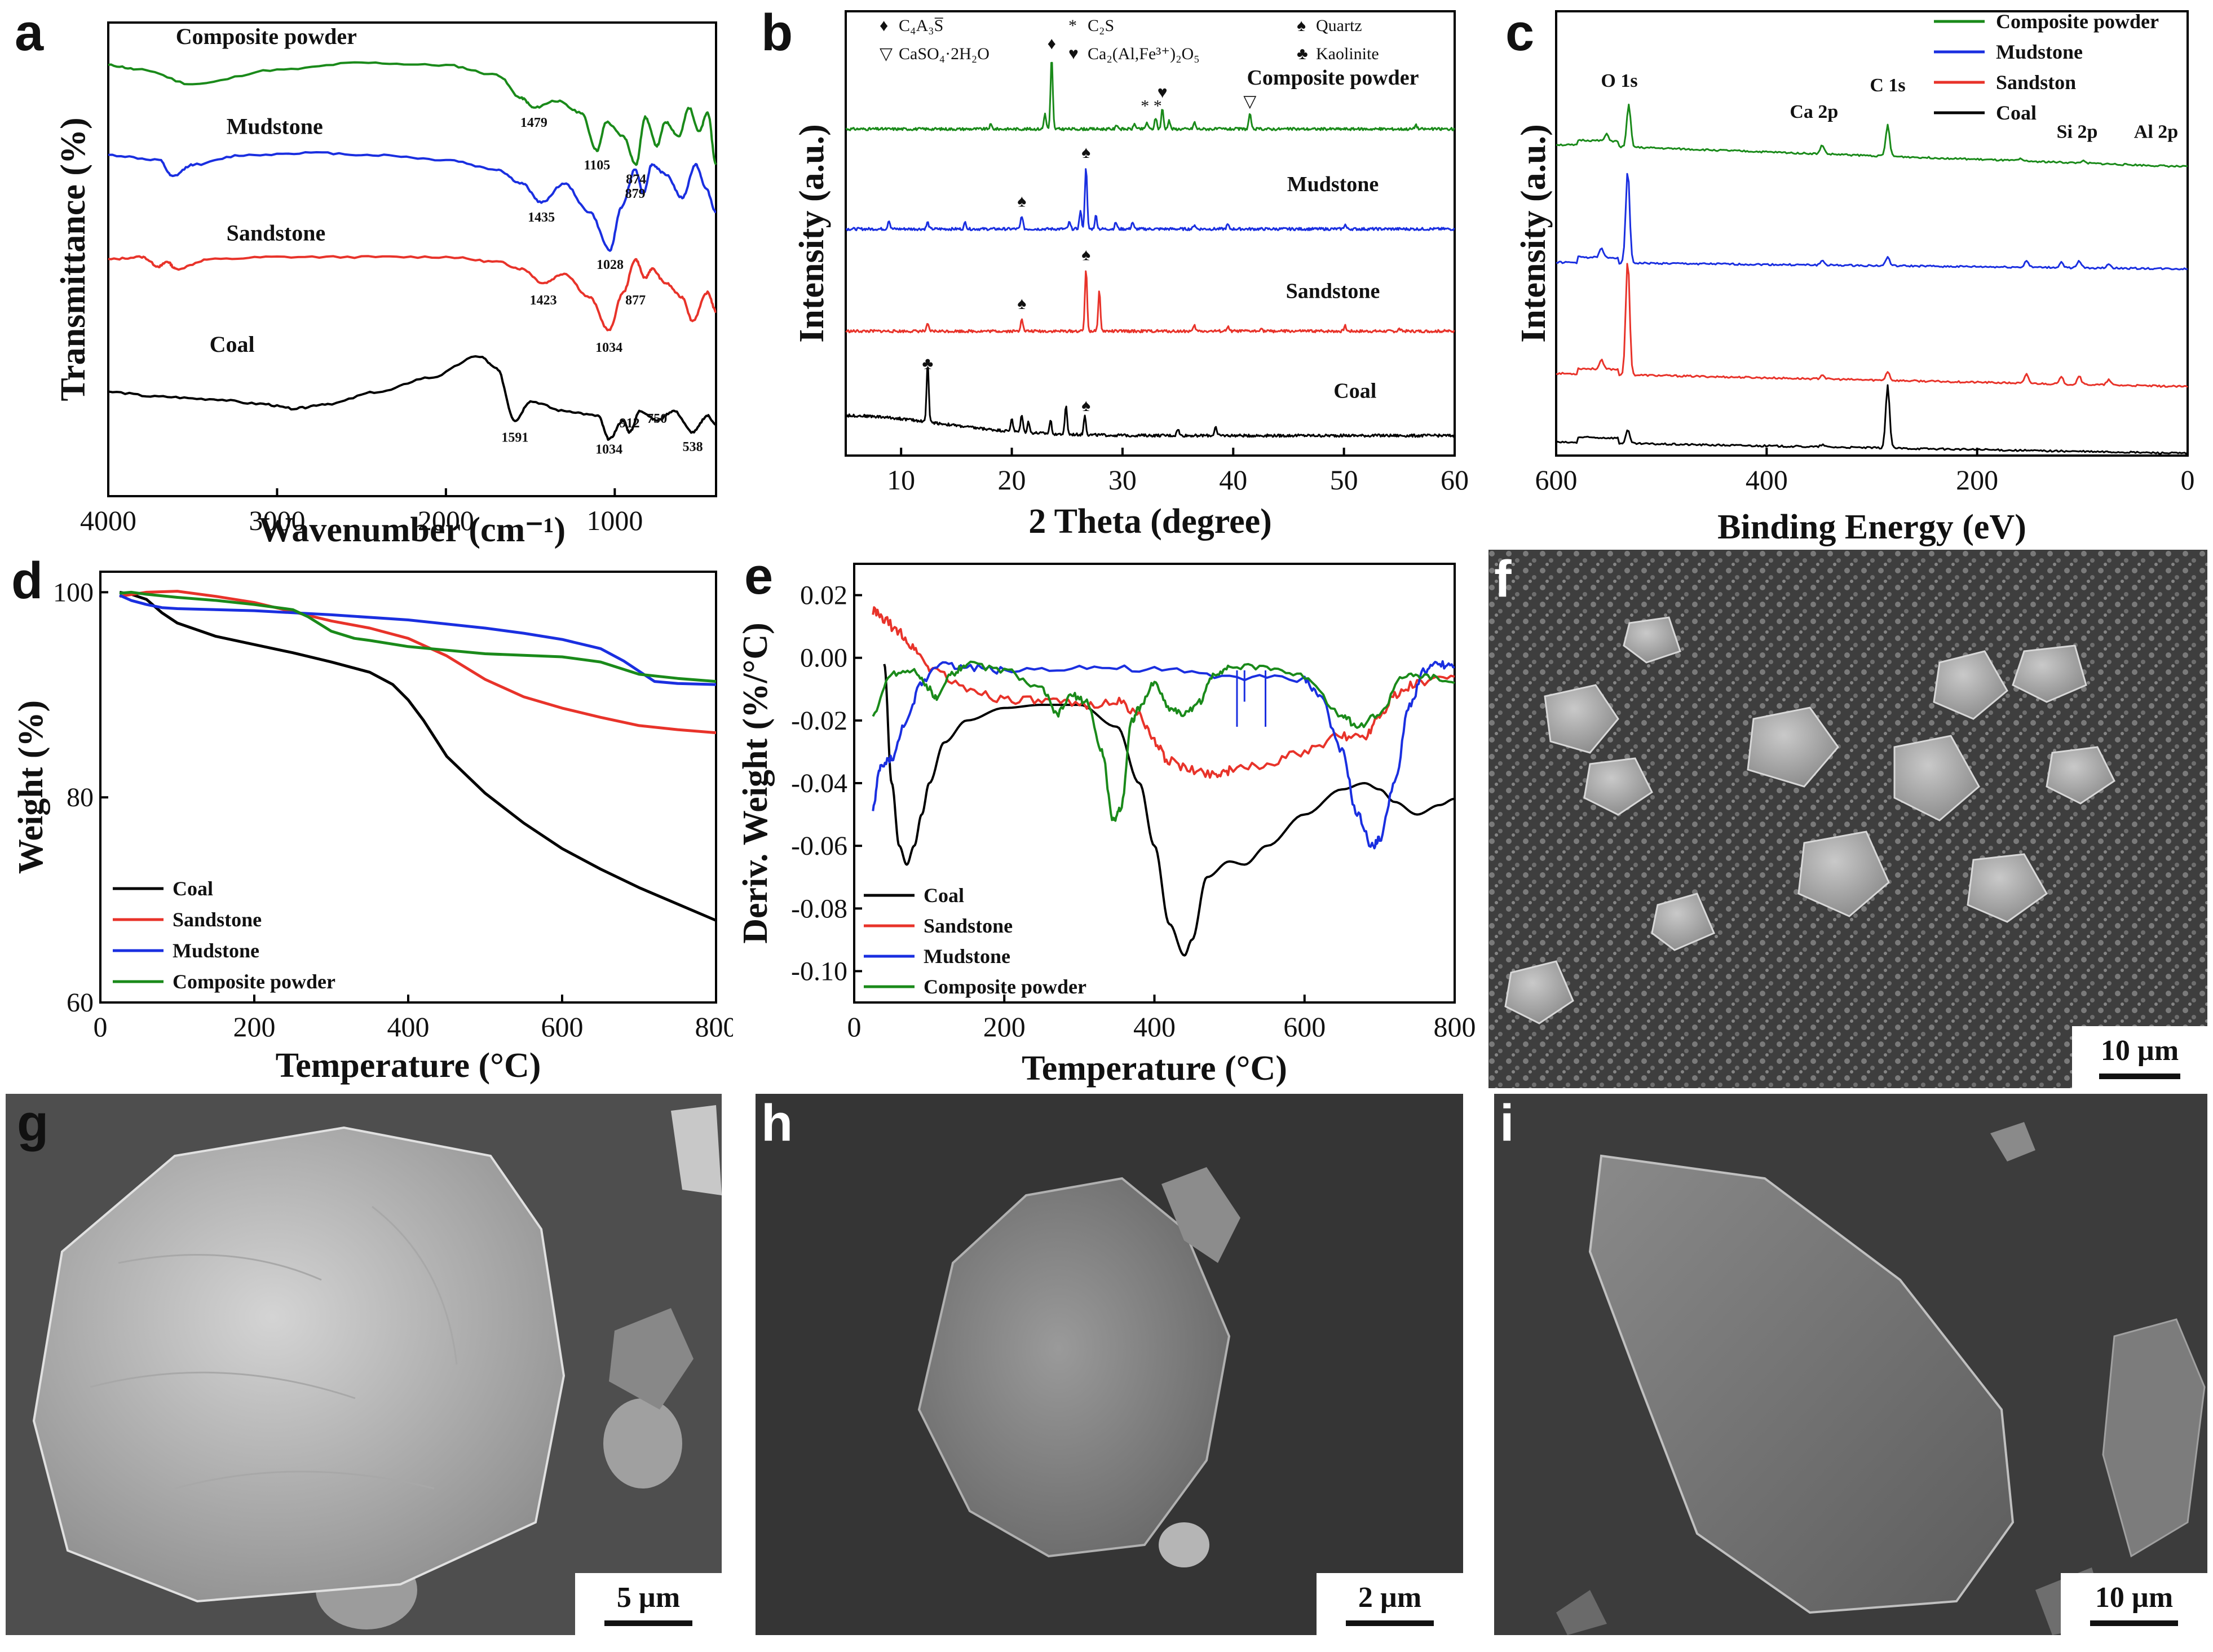 This screenshot has width=2213, height=1652. I want to click on phase-marker: ▽, so click(1249, 101).